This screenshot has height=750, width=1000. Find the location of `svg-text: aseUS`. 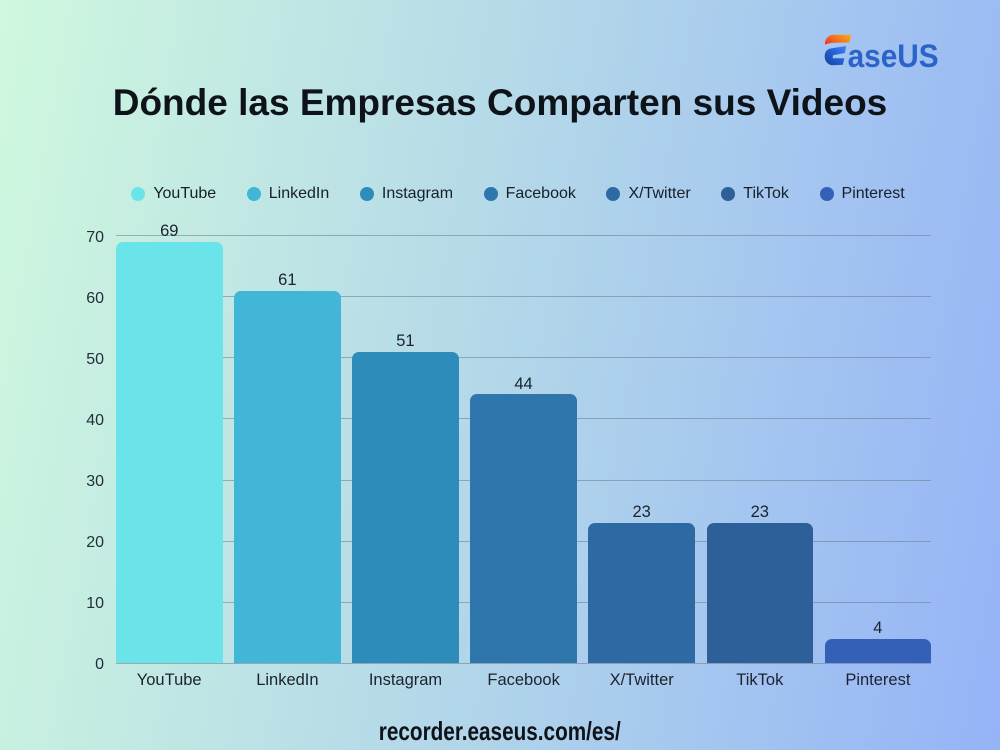

svg-text: aseUS is located at coordinates (893, 53).